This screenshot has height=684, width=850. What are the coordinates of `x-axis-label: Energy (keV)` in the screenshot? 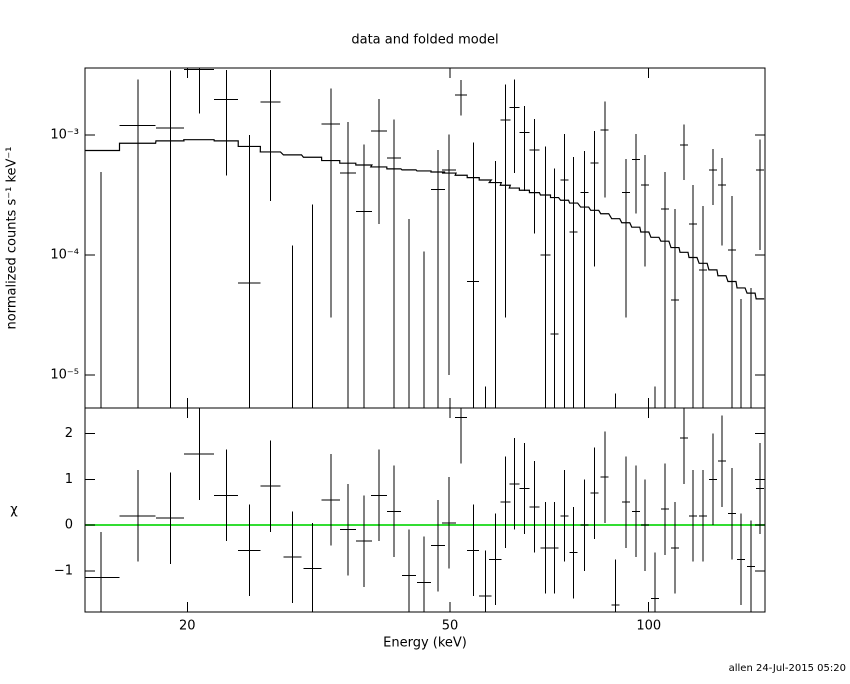 It's located at (425, 643).